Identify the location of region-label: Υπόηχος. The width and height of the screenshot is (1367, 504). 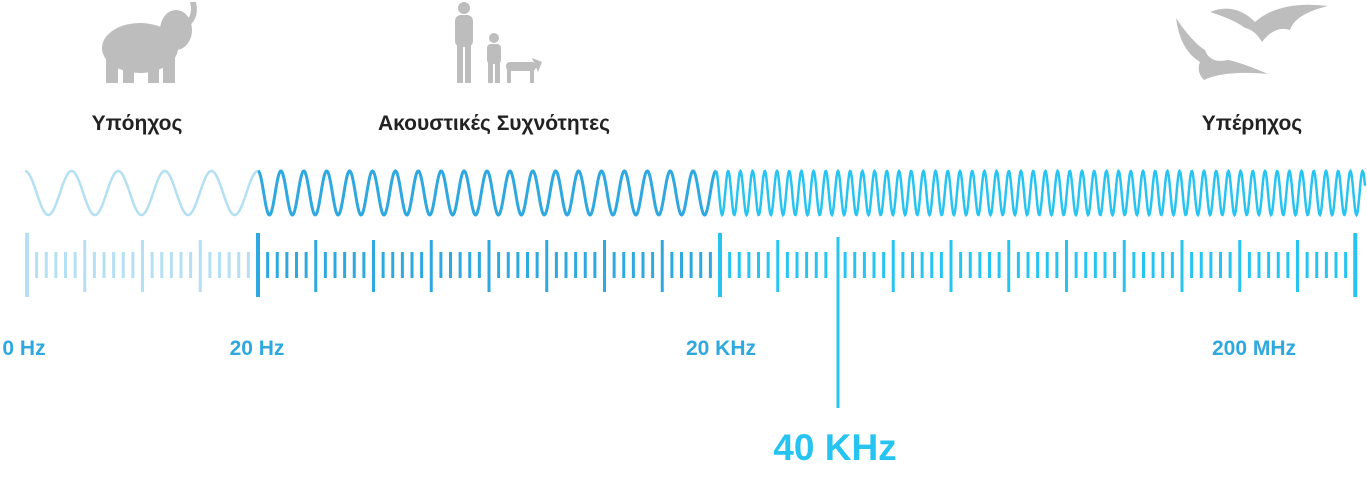
(137, 123).